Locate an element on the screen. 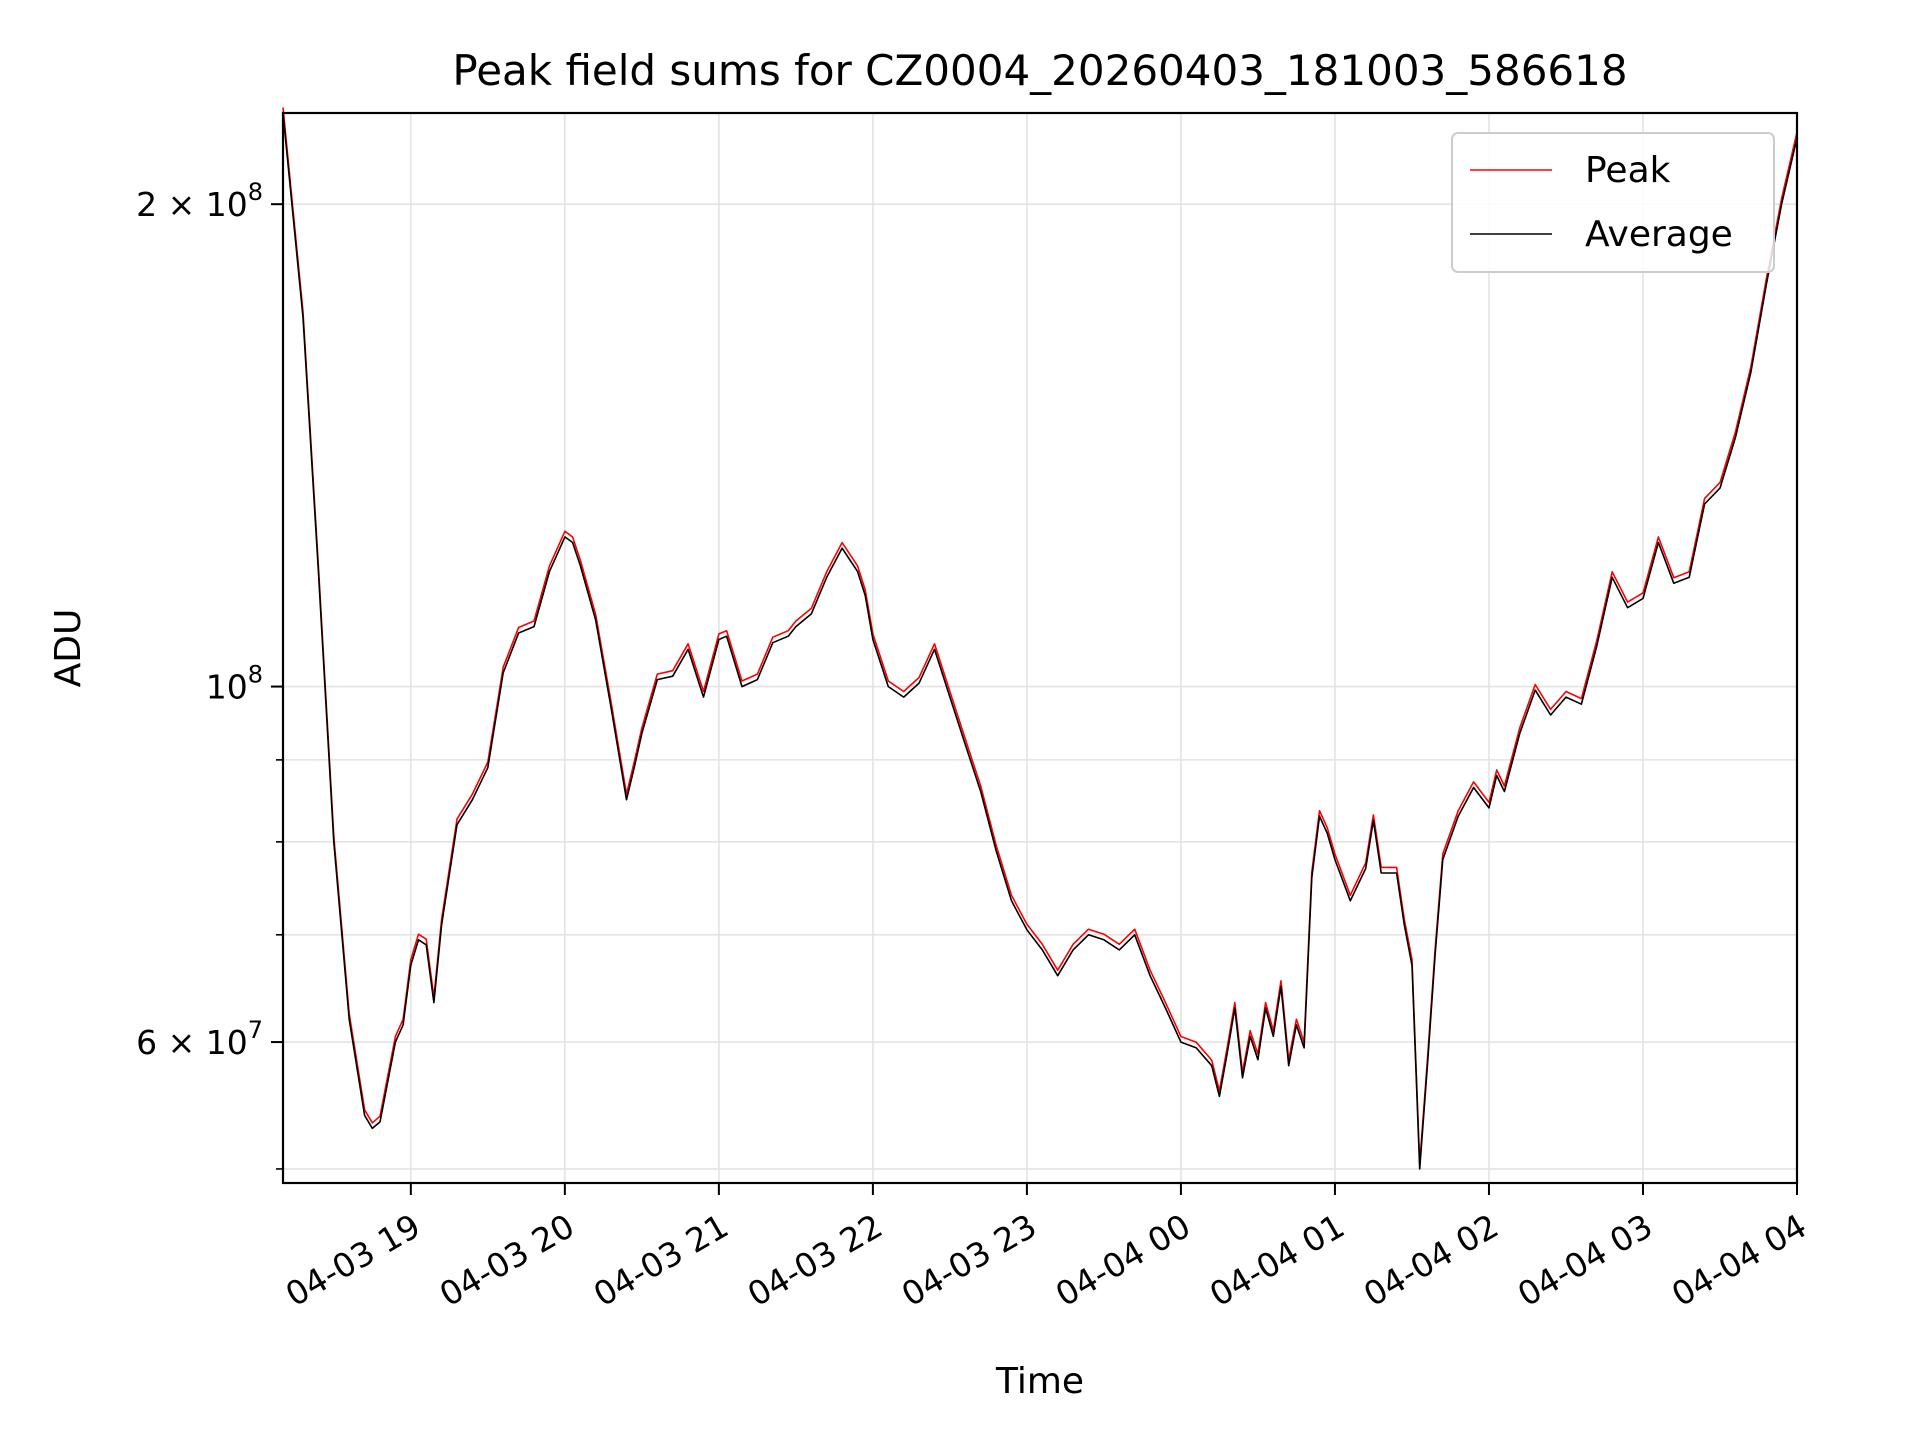  y-axis-label: ADU is located at coordinates (68, 648).